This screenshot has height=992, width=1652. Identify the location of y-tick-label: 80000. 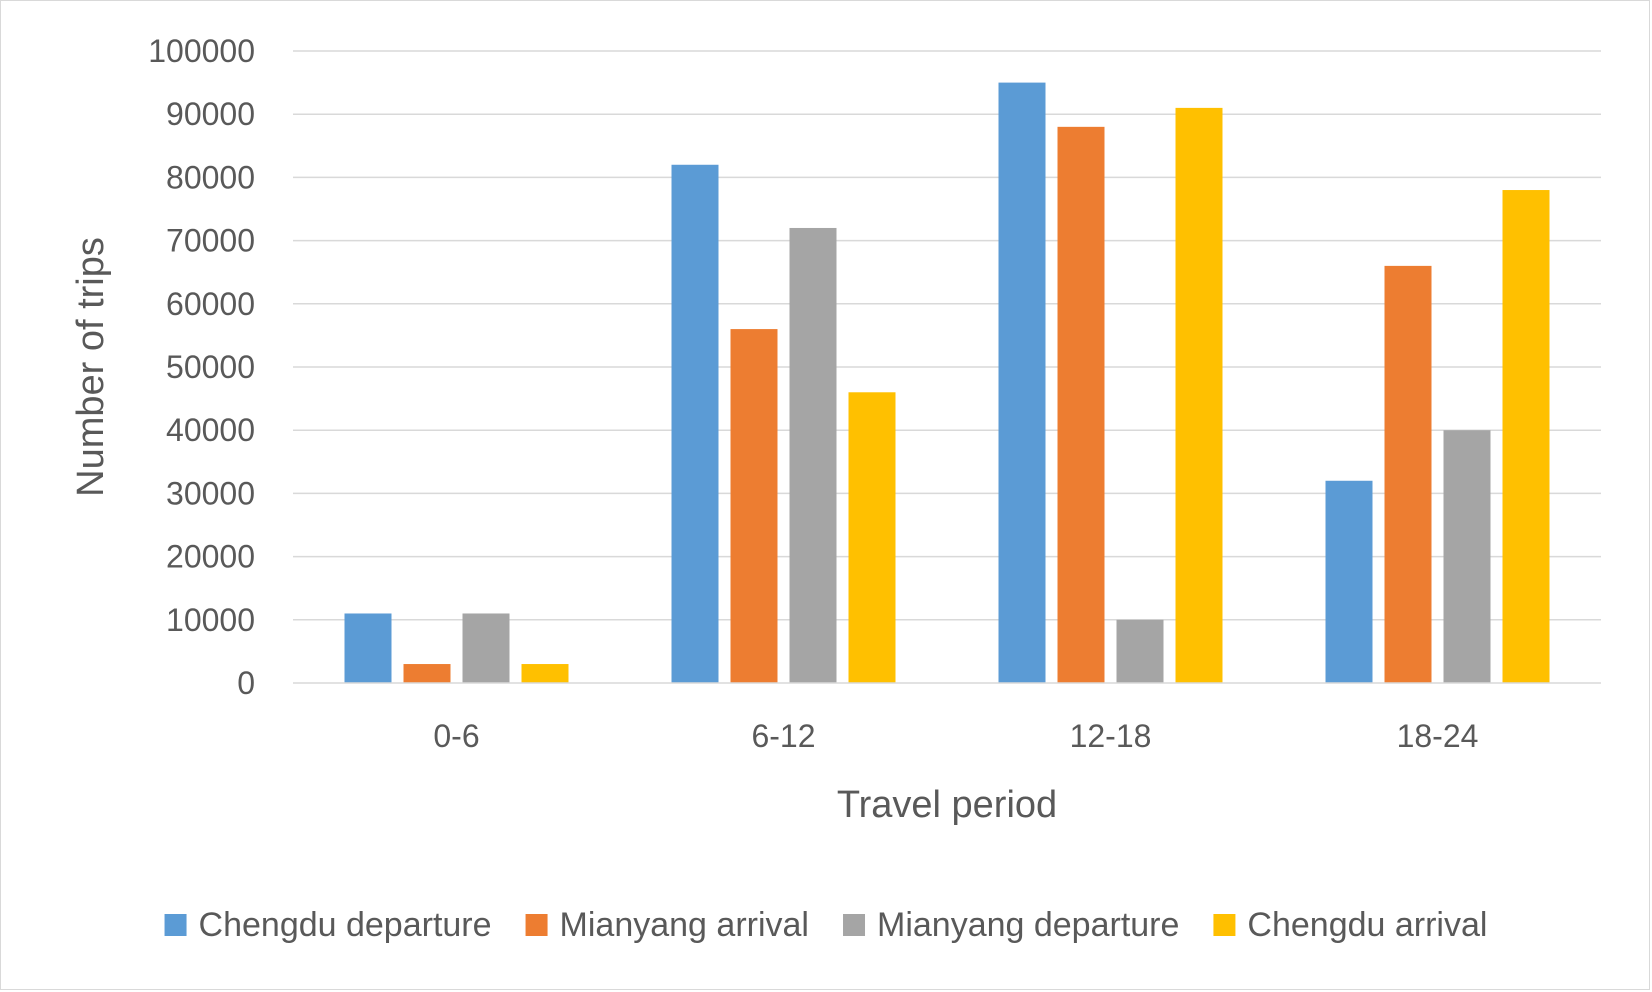
(210, 177).